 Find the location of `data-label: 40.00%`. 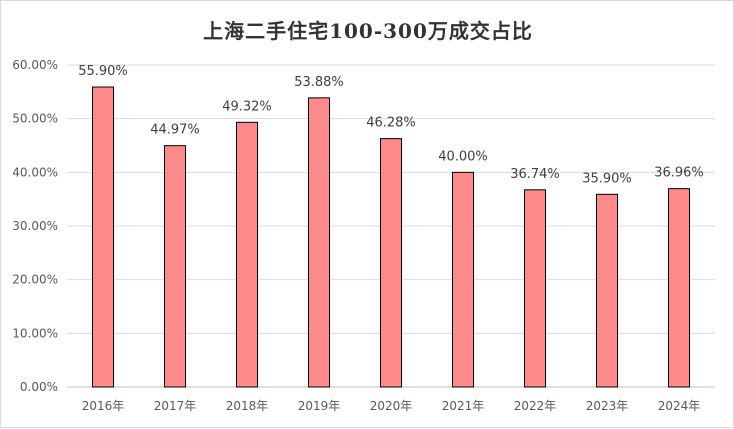

data-label: 40.00% is located at coordinates (463, 156).